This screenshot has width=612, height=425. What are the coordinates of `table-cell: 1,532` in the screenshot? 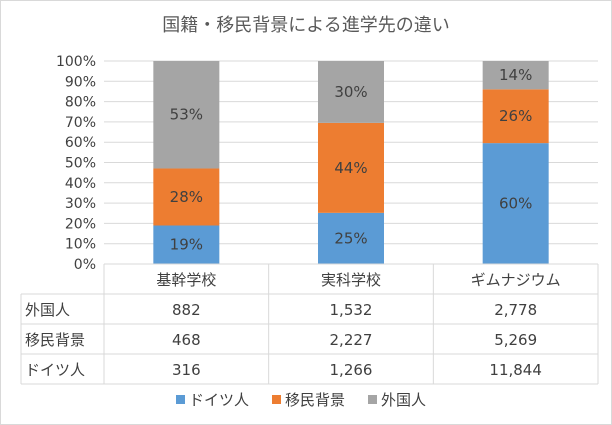 It's located at (351, 310).